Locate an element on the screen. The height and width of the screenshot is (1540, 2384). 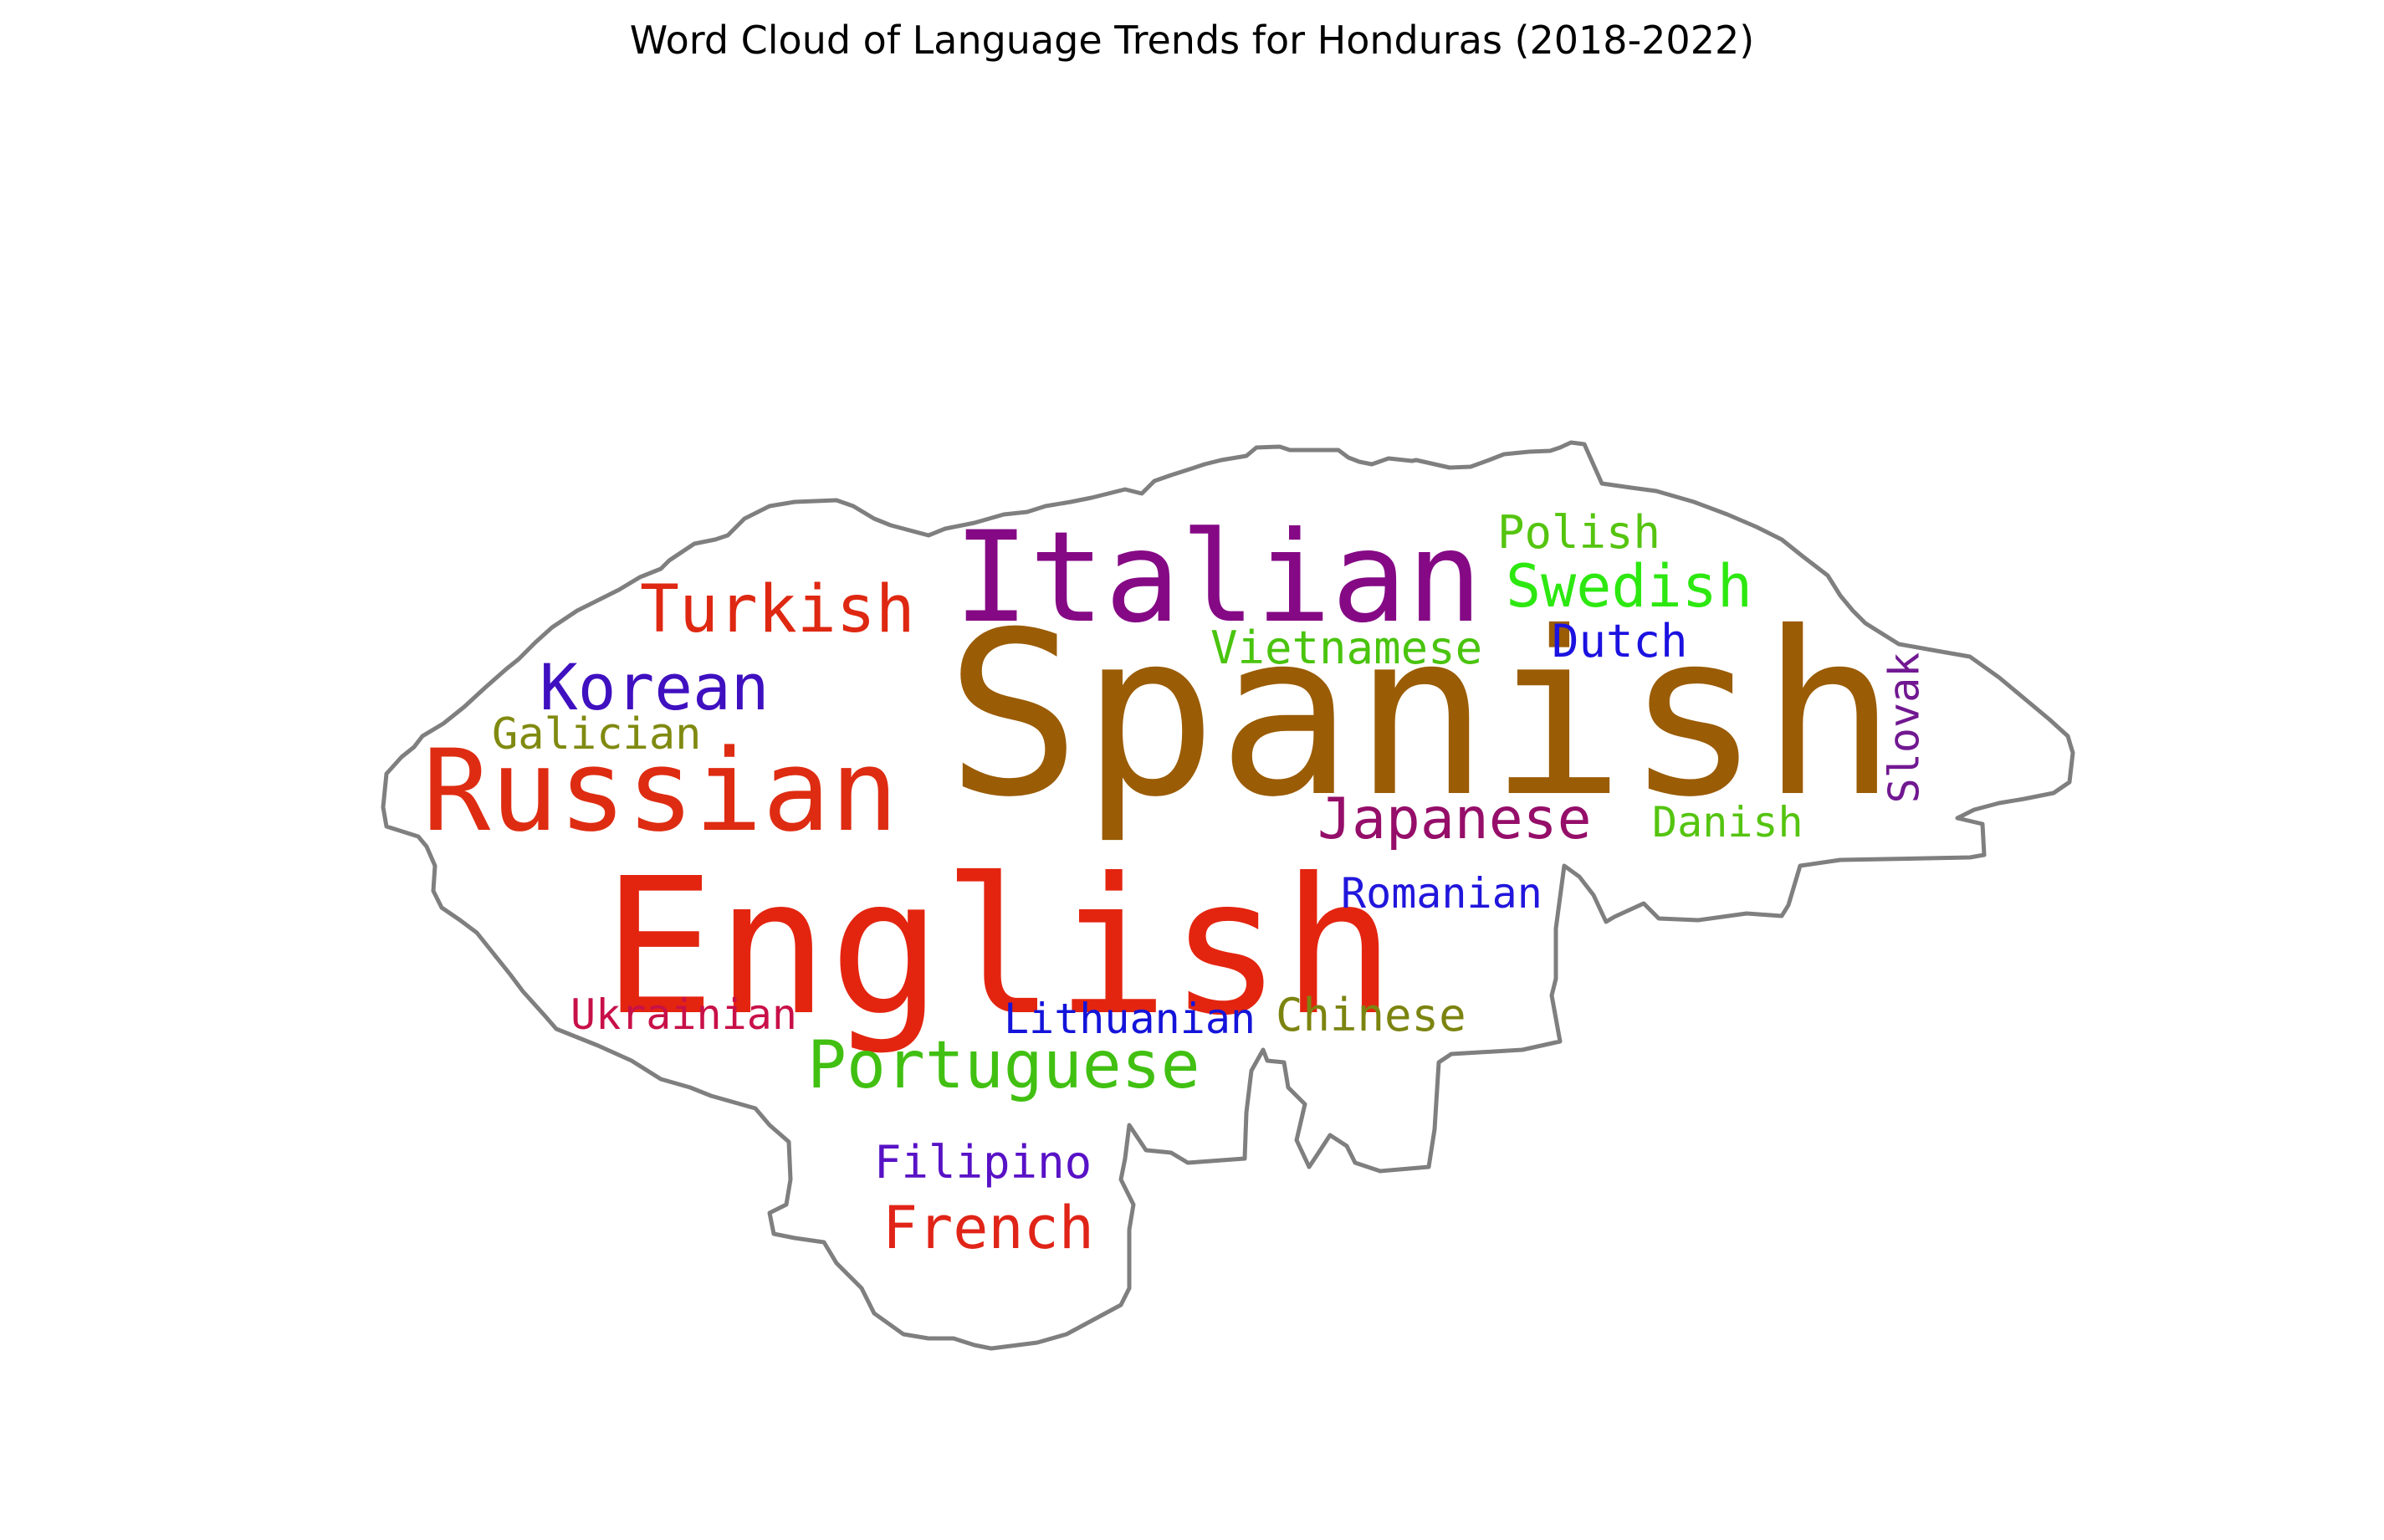
word-galician: Galician is located at coordinates (596, 735).